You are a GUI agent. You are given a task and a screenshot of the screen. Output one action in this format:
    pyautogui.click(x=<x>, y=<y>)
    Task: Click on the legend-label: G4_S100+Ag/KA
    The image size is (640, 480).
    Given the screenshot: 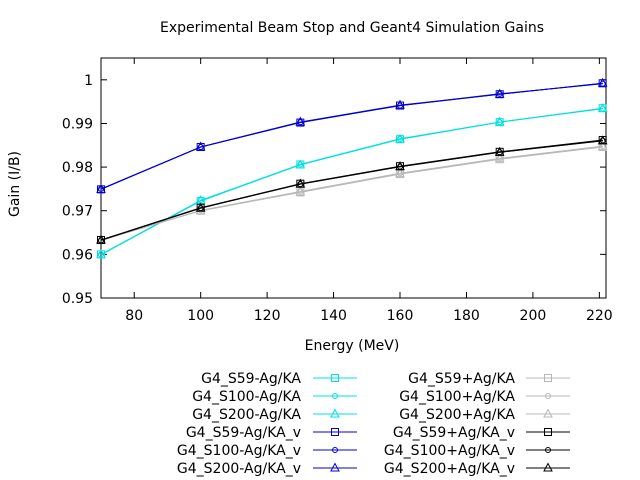 What is the action you would take?
    pyautogui.click(x=457, y=397)
    